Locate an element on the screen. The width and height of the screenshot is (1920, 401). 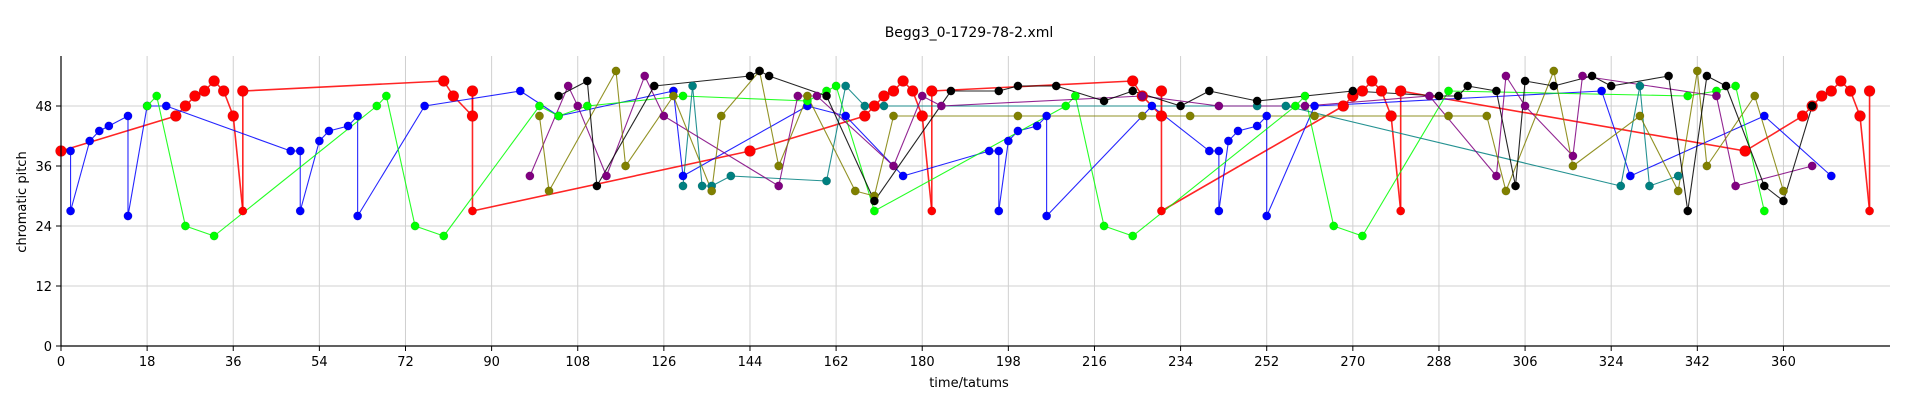
y-tick-label: 0 is located at coordinates (48, 347).